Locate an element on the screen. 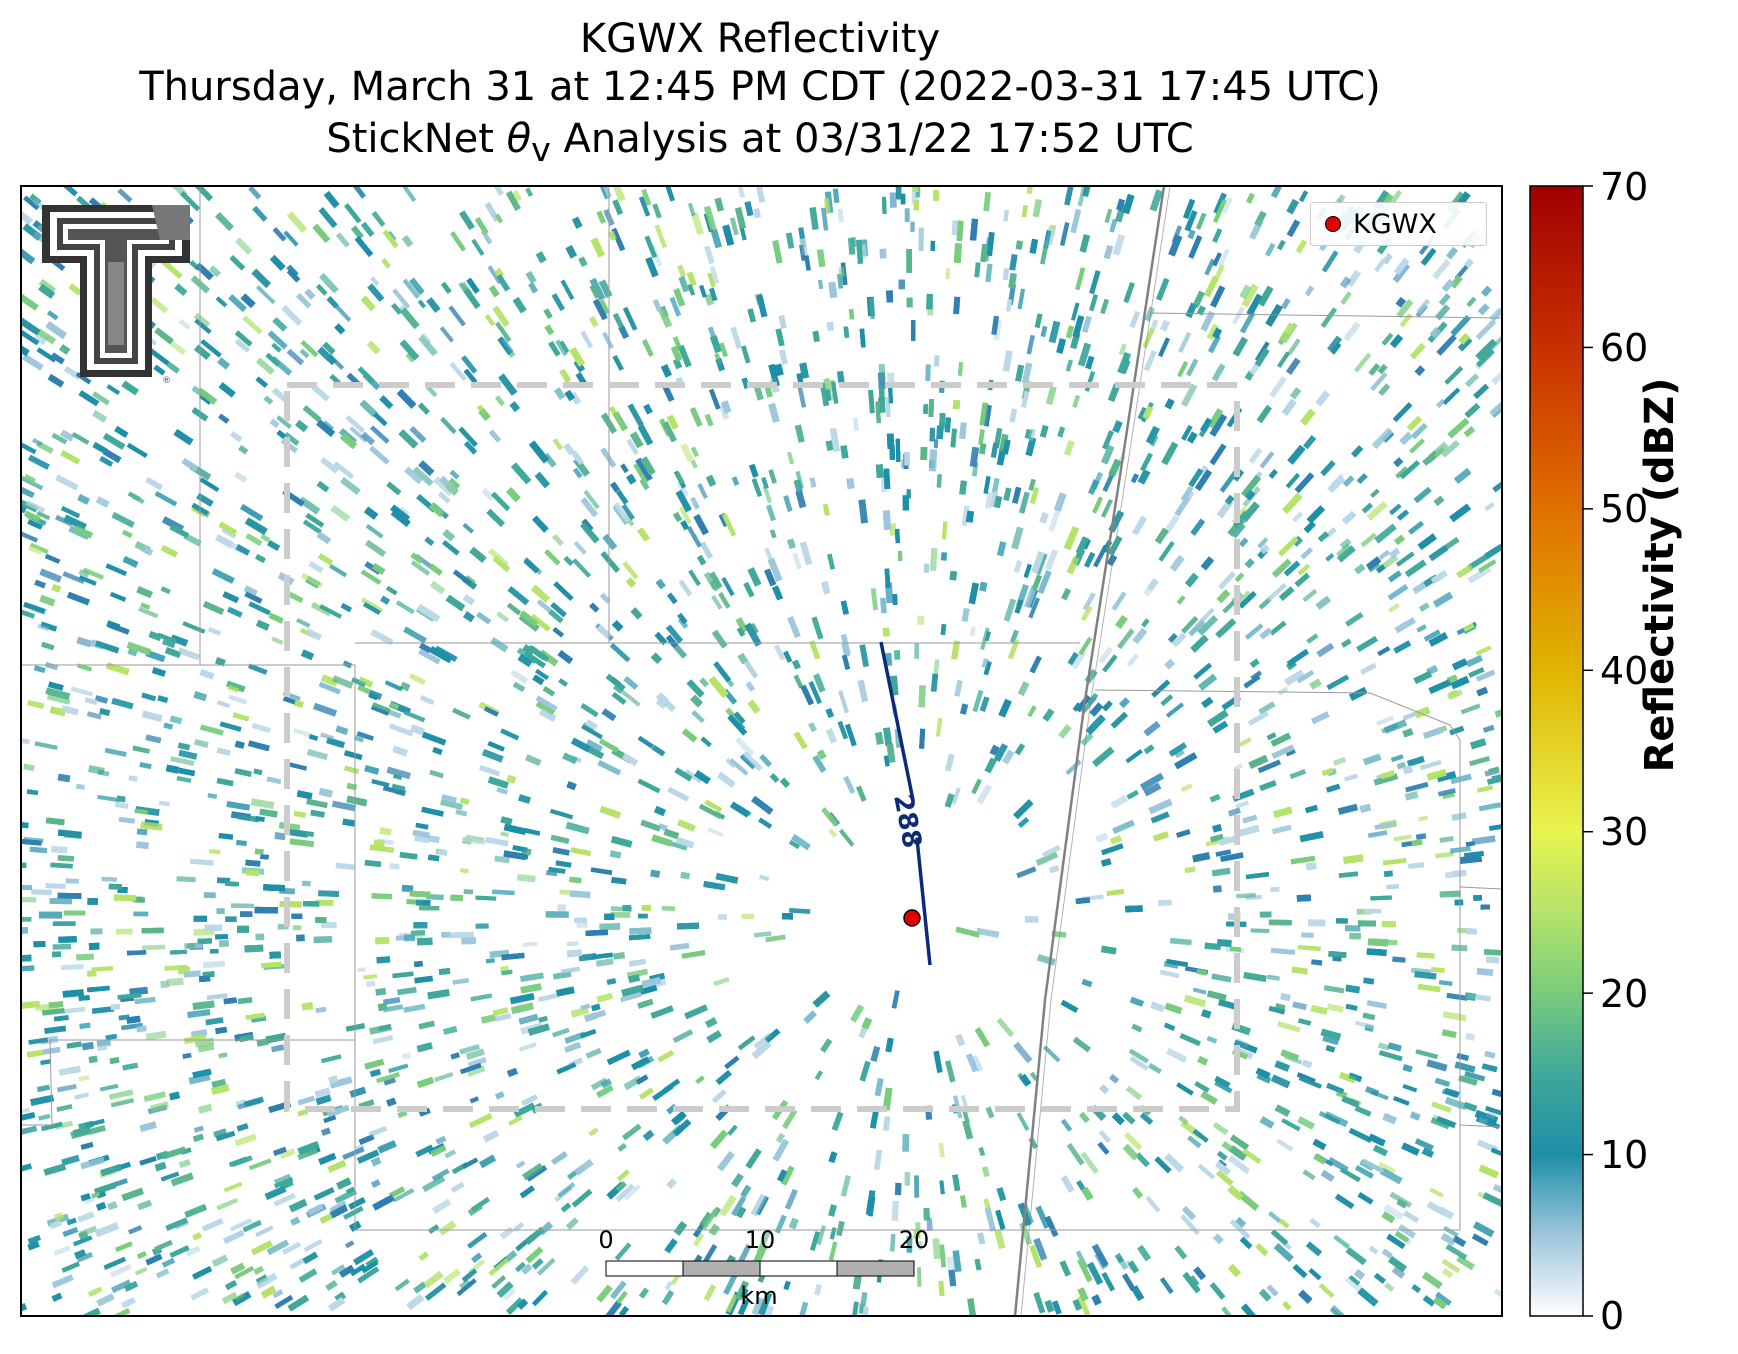  theta-subscript: v is located at coordinates (541, 149).